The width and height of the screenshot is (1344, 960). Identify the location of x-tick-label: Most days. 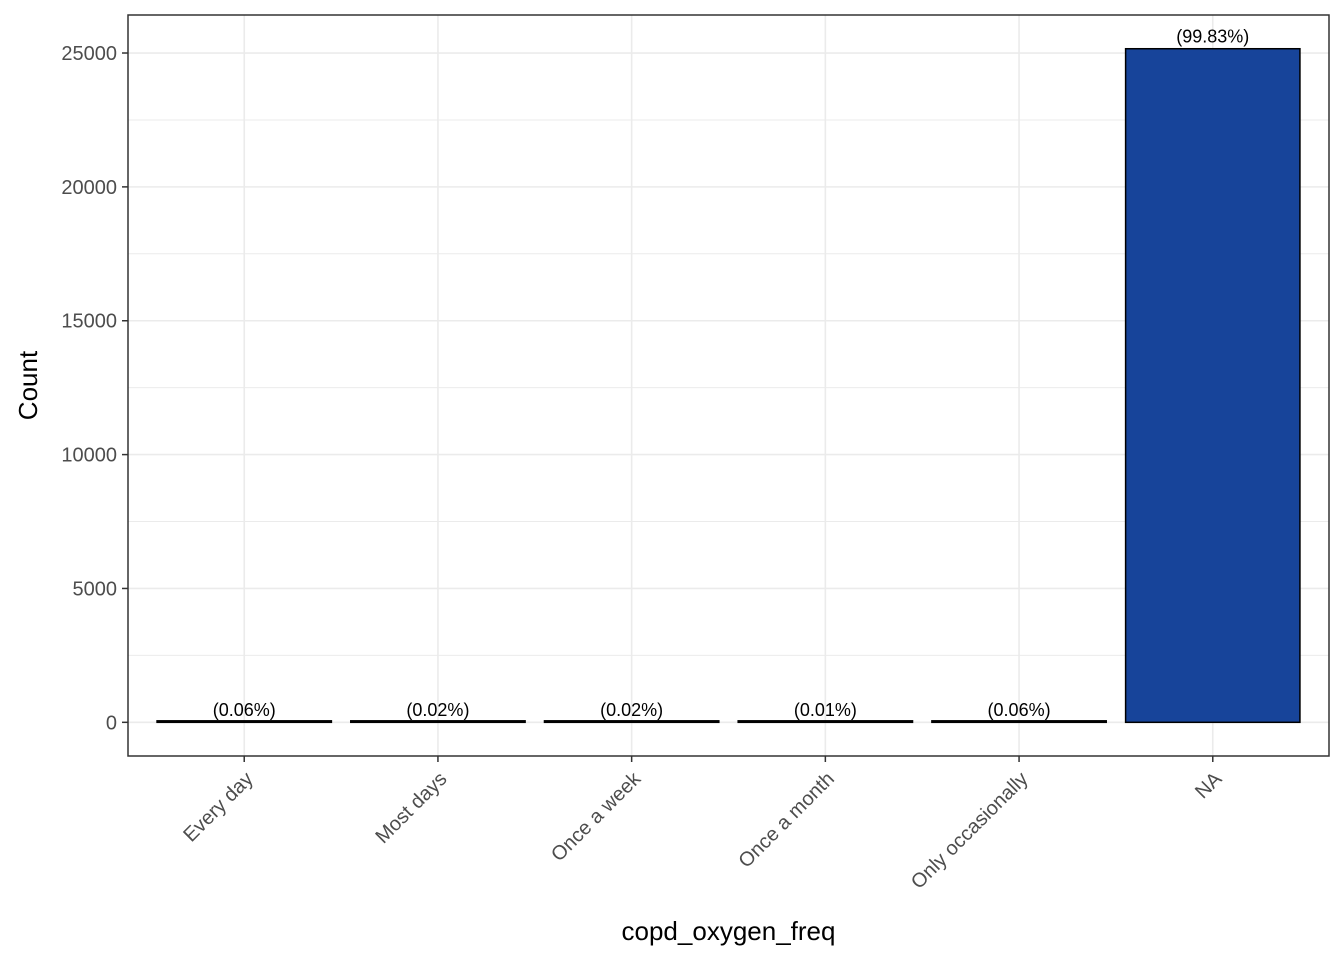
(411, 808).